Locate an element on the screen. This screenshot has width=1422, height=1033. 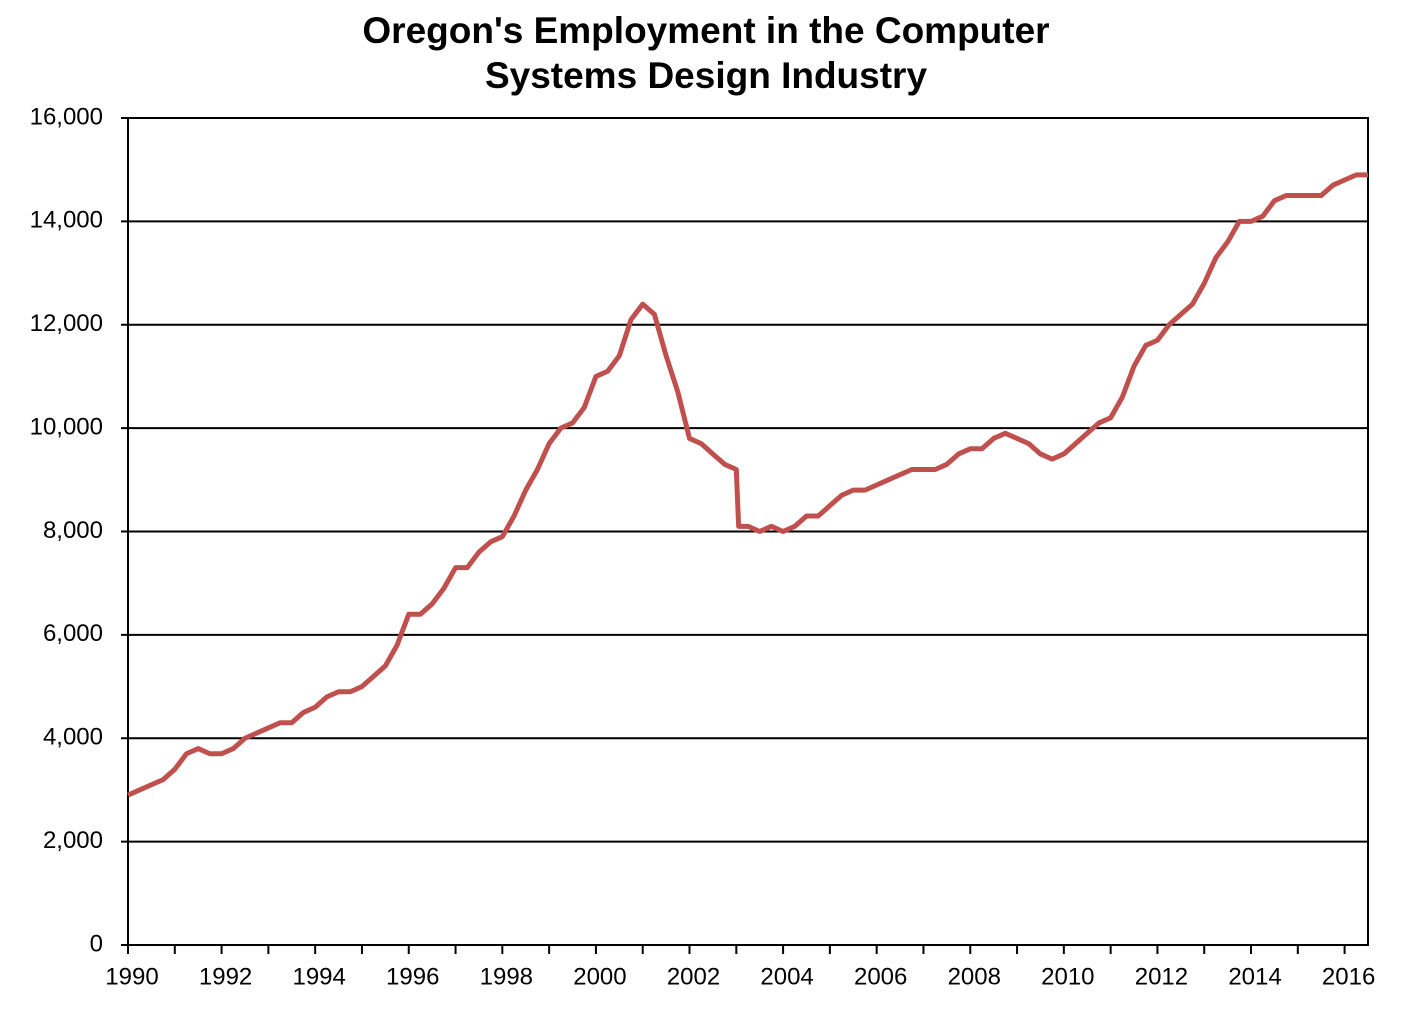
y-tick-label: 0 is located at coordinates (96, 943).